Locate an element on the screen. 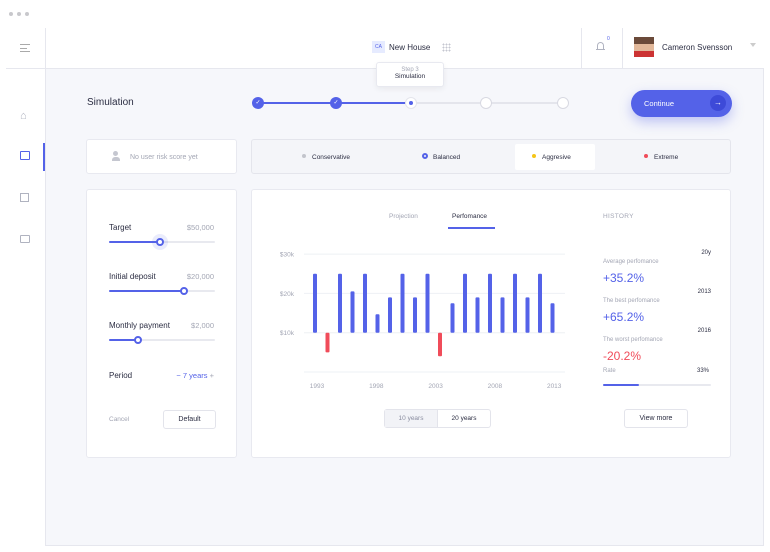 The height and width of the screenshot is (552, 770). active-indicator is located at coordinates (44, 157).